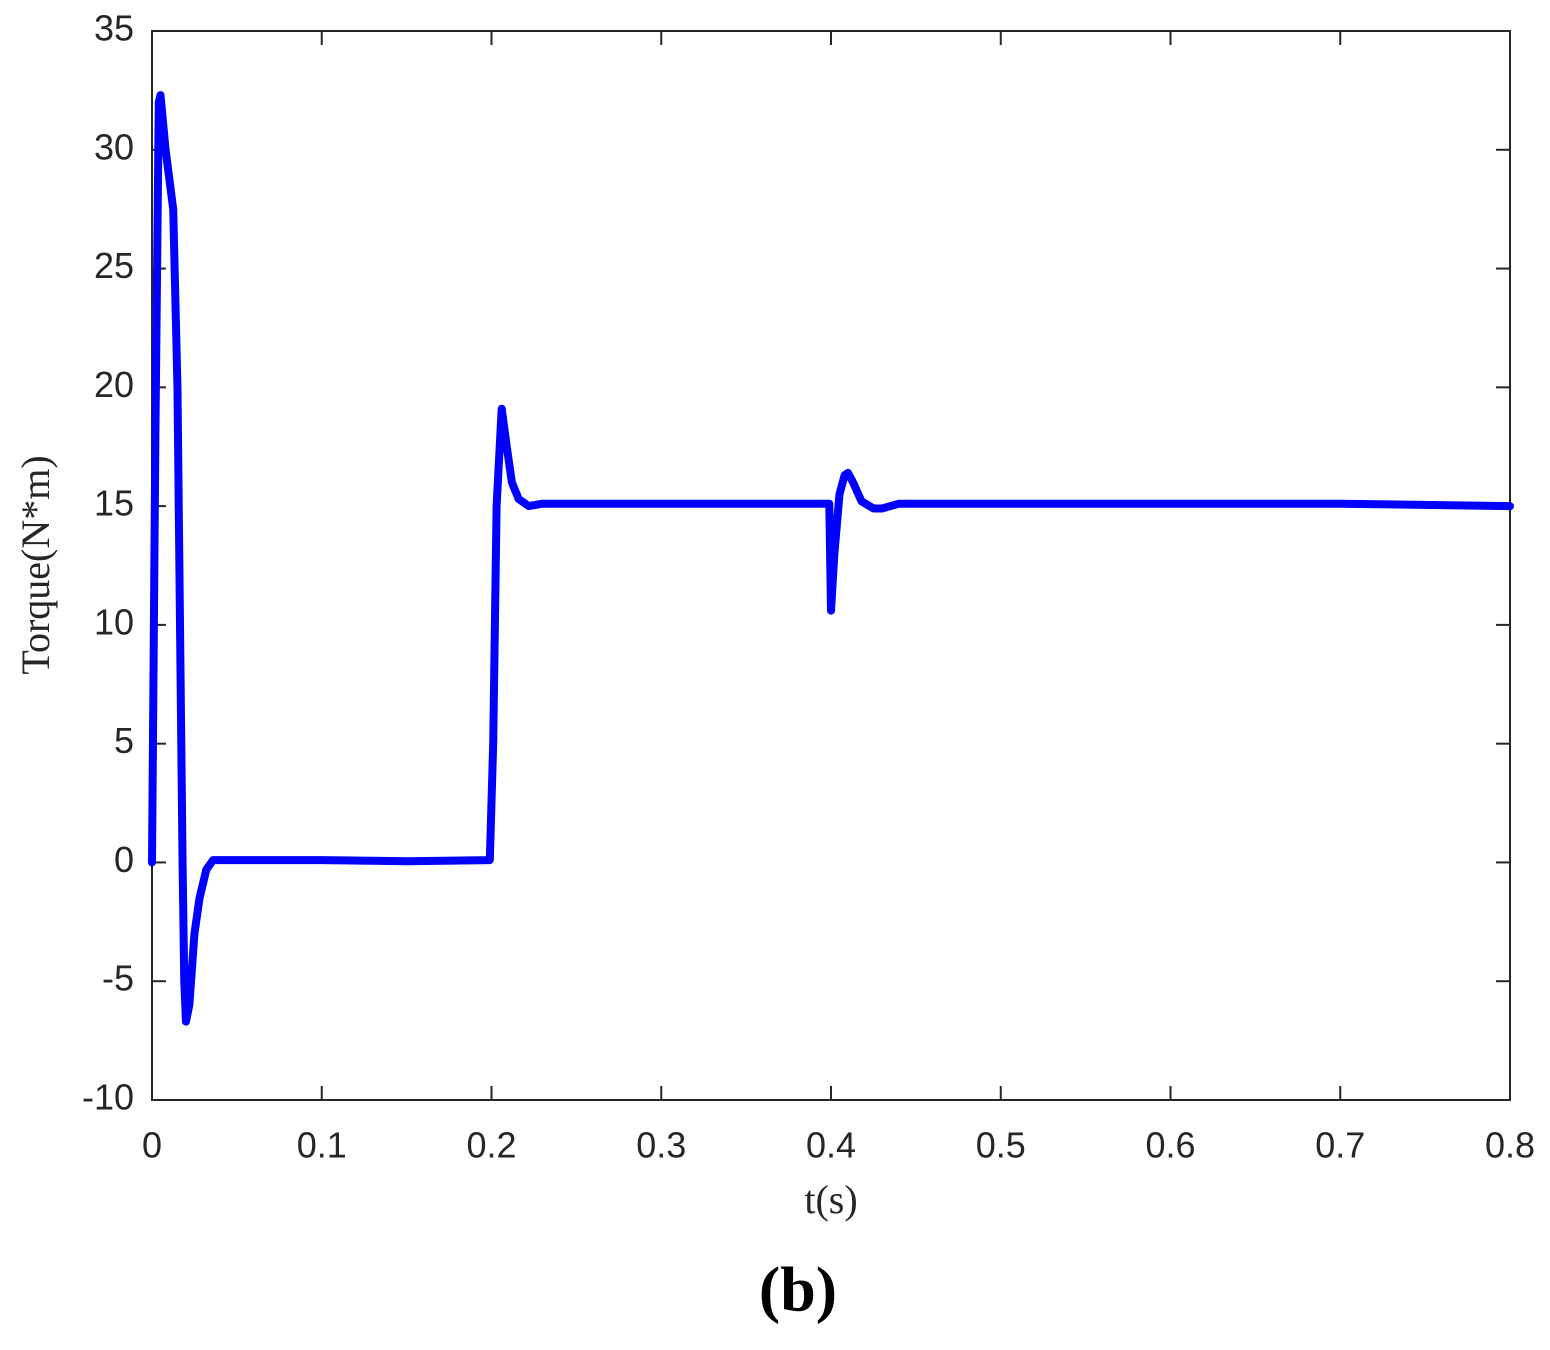 The height and width of the screenshot is (1350, 1550). What do you see at coordinates (661, 1145) in the screenshot?
I see `x-tick-label: 0.3` at bounding box center [661, 1145].